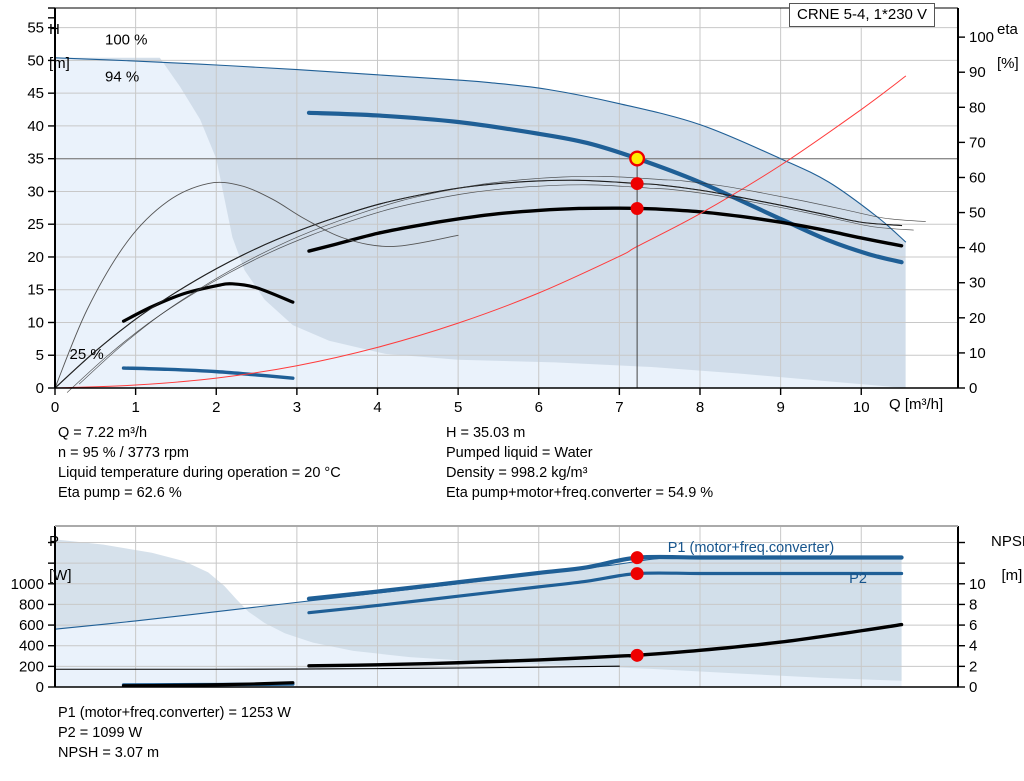  What do you see at coordinates (981, 37) in the screenshot?
I see `svg-text: 100` at bounding box center [981, 37].